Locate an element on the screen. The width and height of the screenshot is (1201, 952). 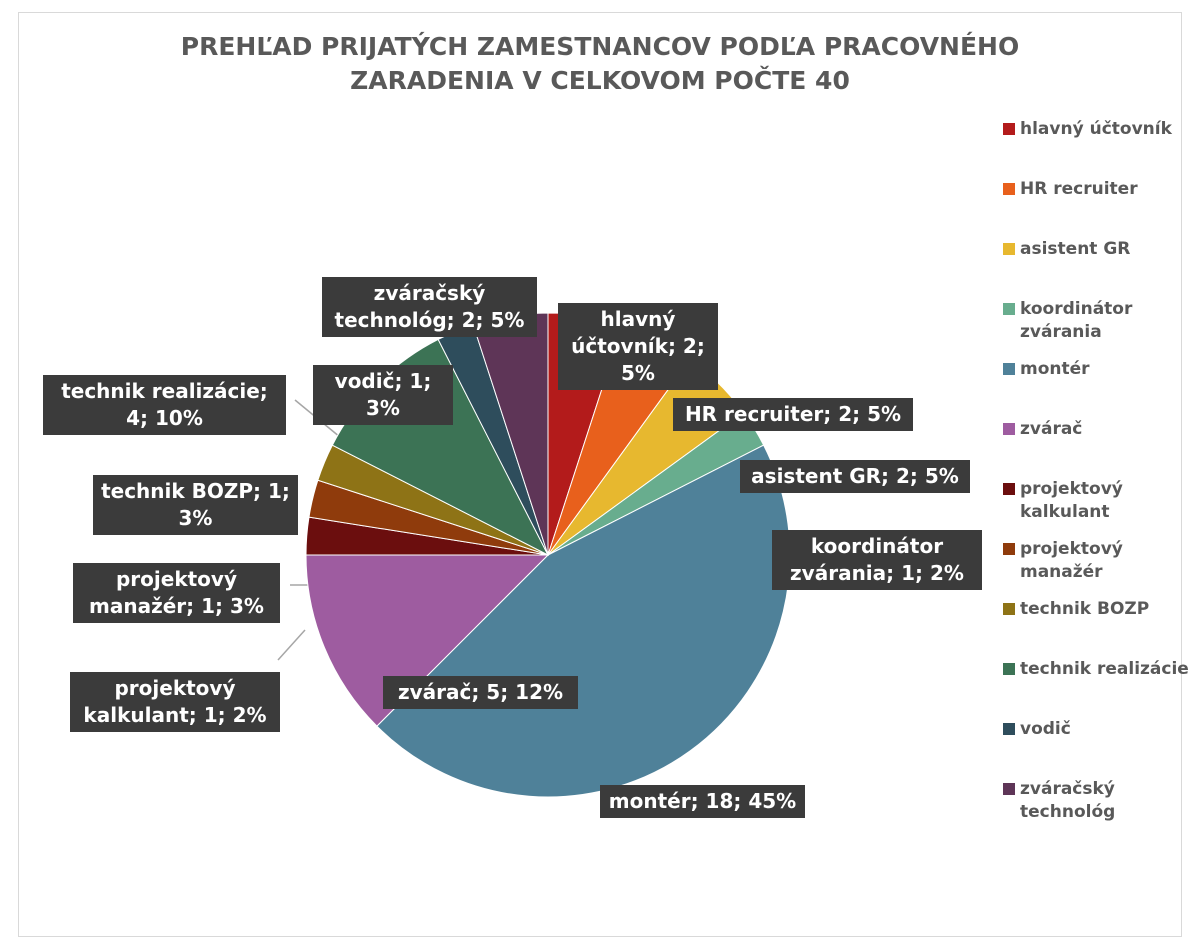
data-label: technik BOZP; 1; 3% is located at coordinates (195, 505).